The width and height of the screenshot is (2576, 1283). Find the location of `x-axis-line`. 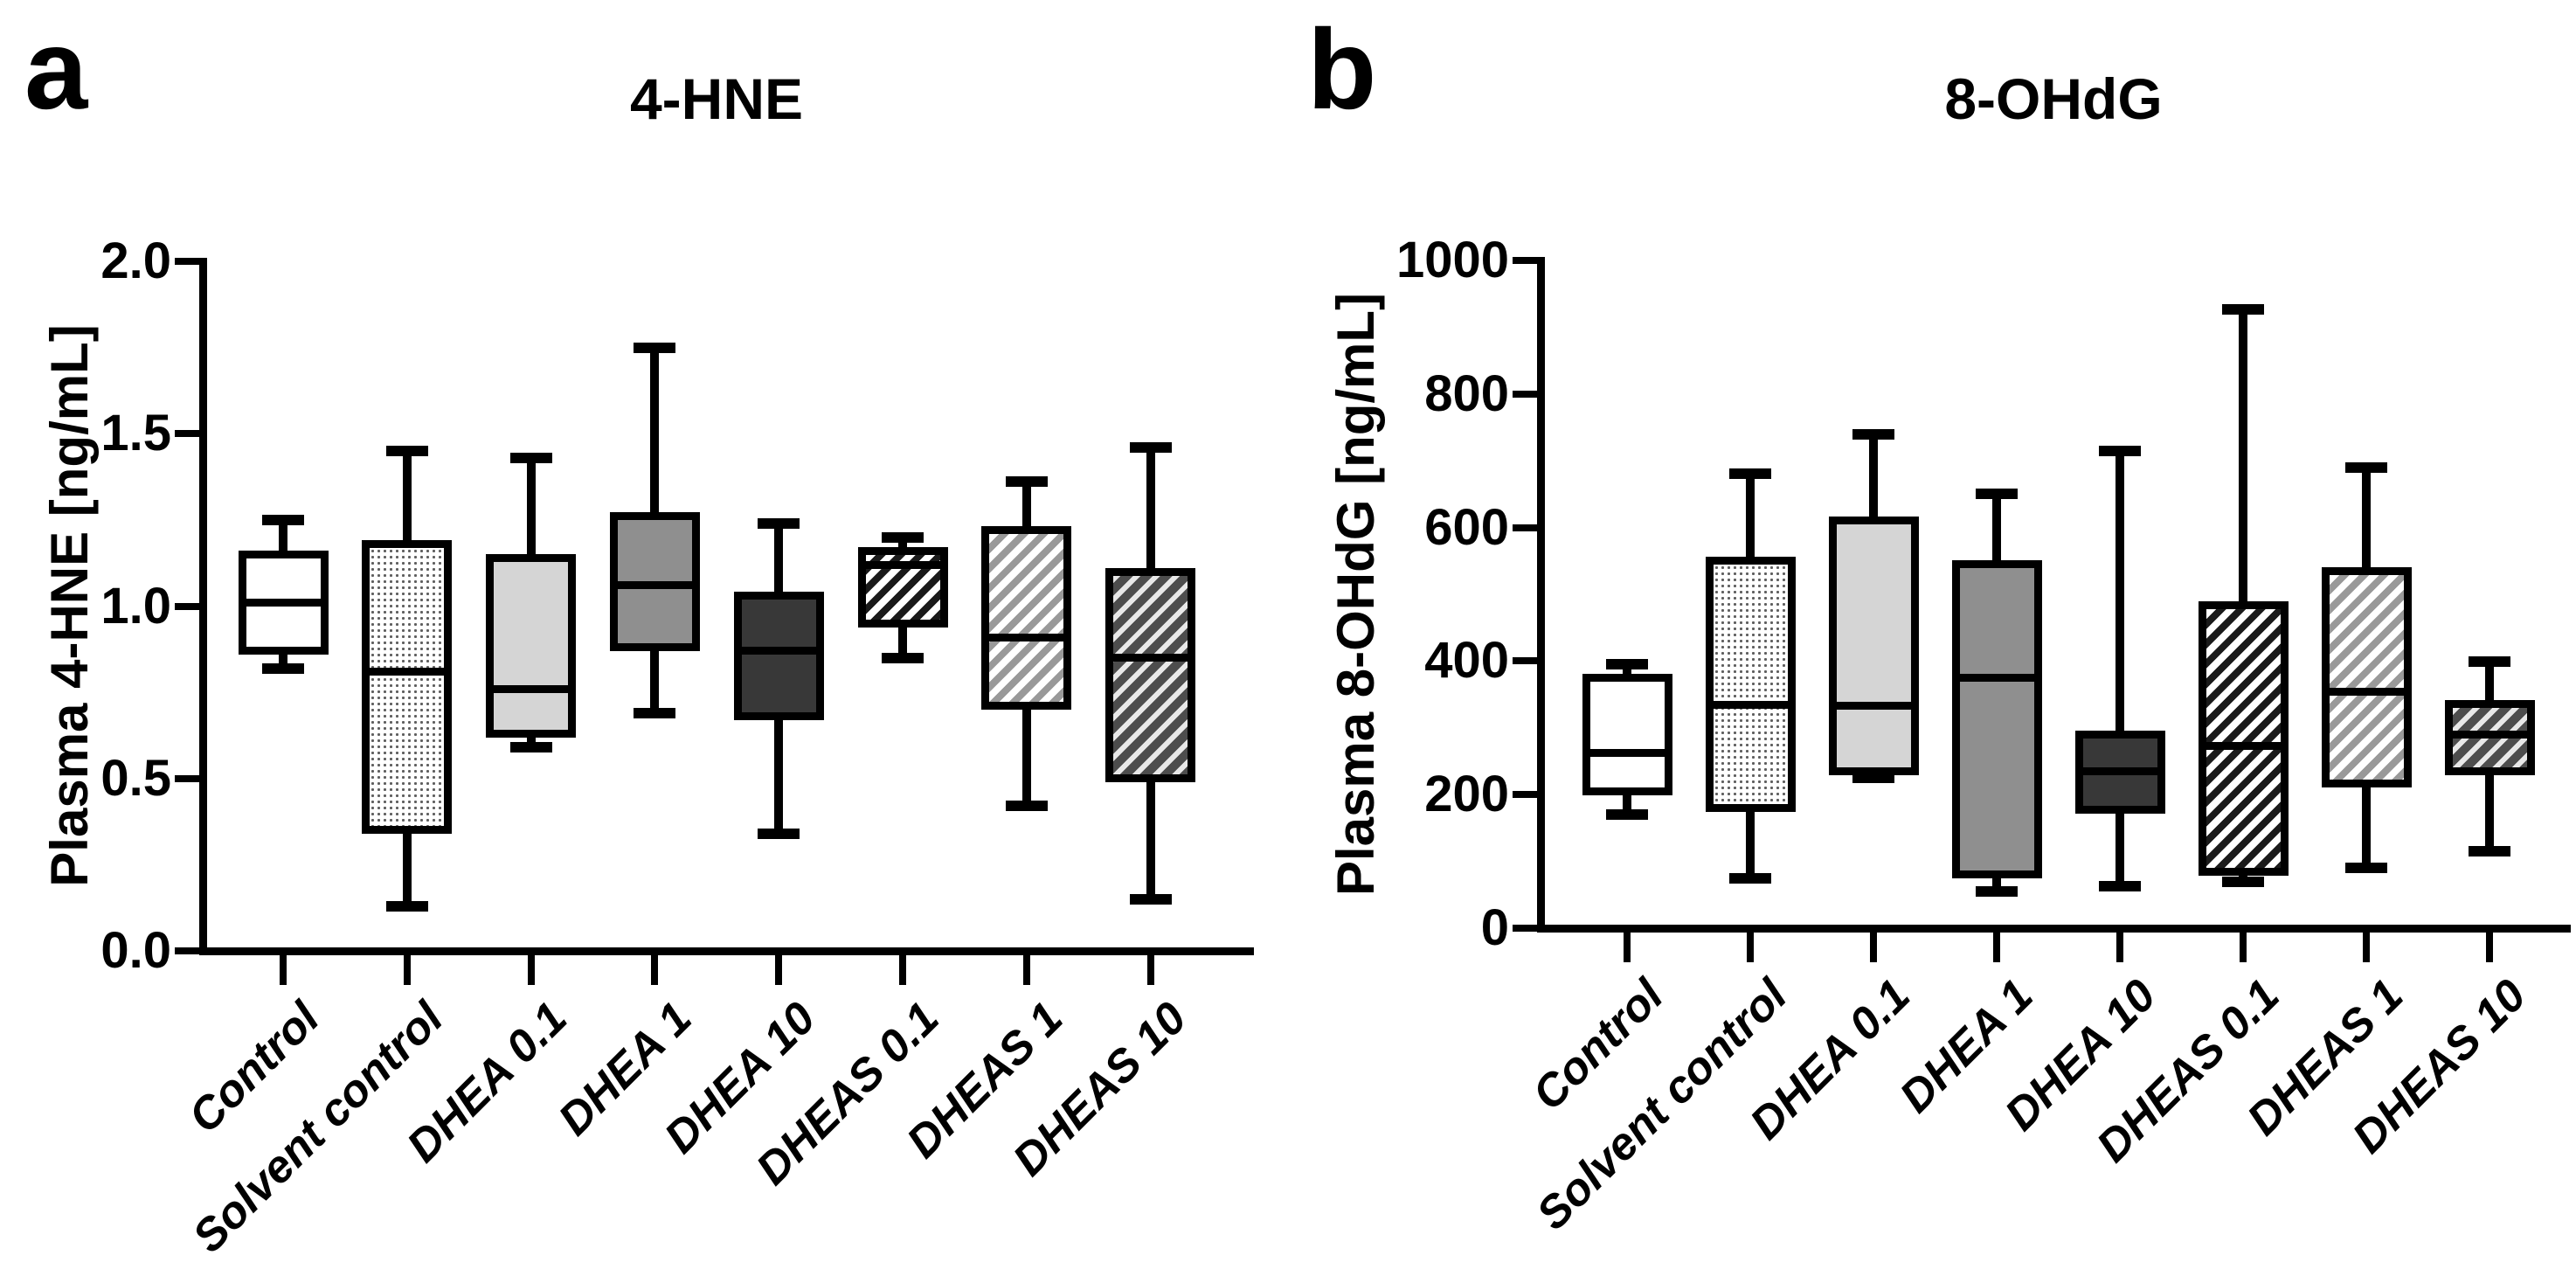

x-axis-line is located at coordinates (2053, 929).